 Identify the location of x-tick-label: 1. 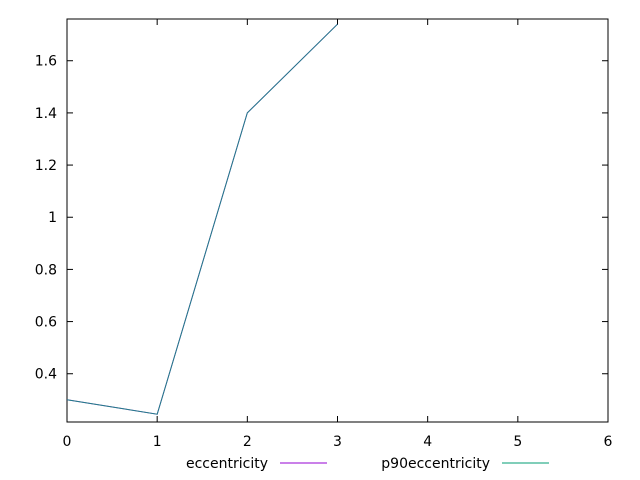
(157, 442).